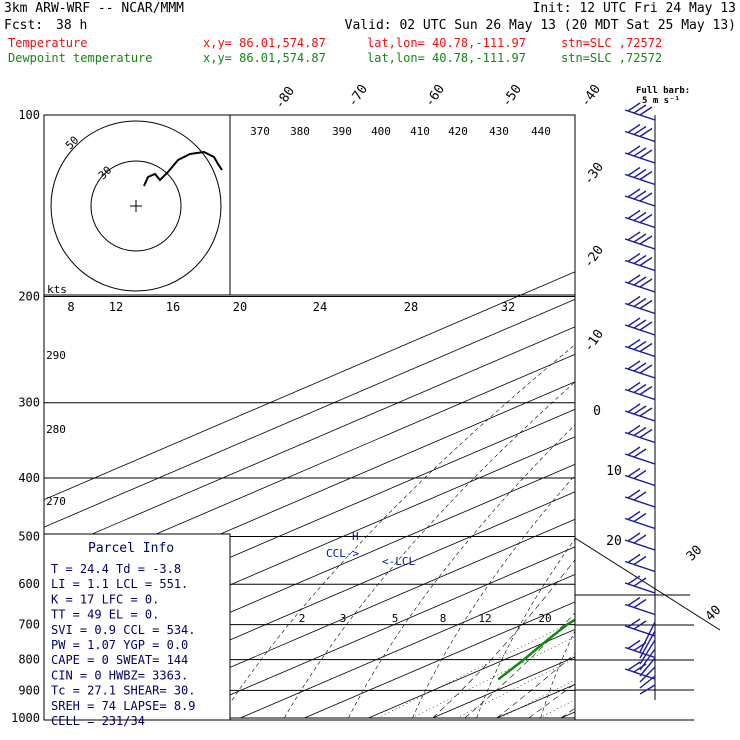  I want to click on sounding-profiles: CCL-> <-LCL H, so click(450, 605).